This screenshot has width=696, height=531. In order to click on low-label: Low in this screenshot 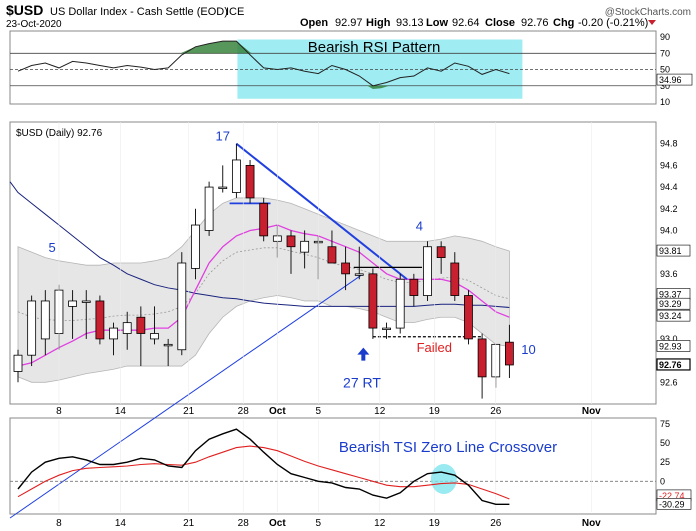, I will do `click(437, 23)`.